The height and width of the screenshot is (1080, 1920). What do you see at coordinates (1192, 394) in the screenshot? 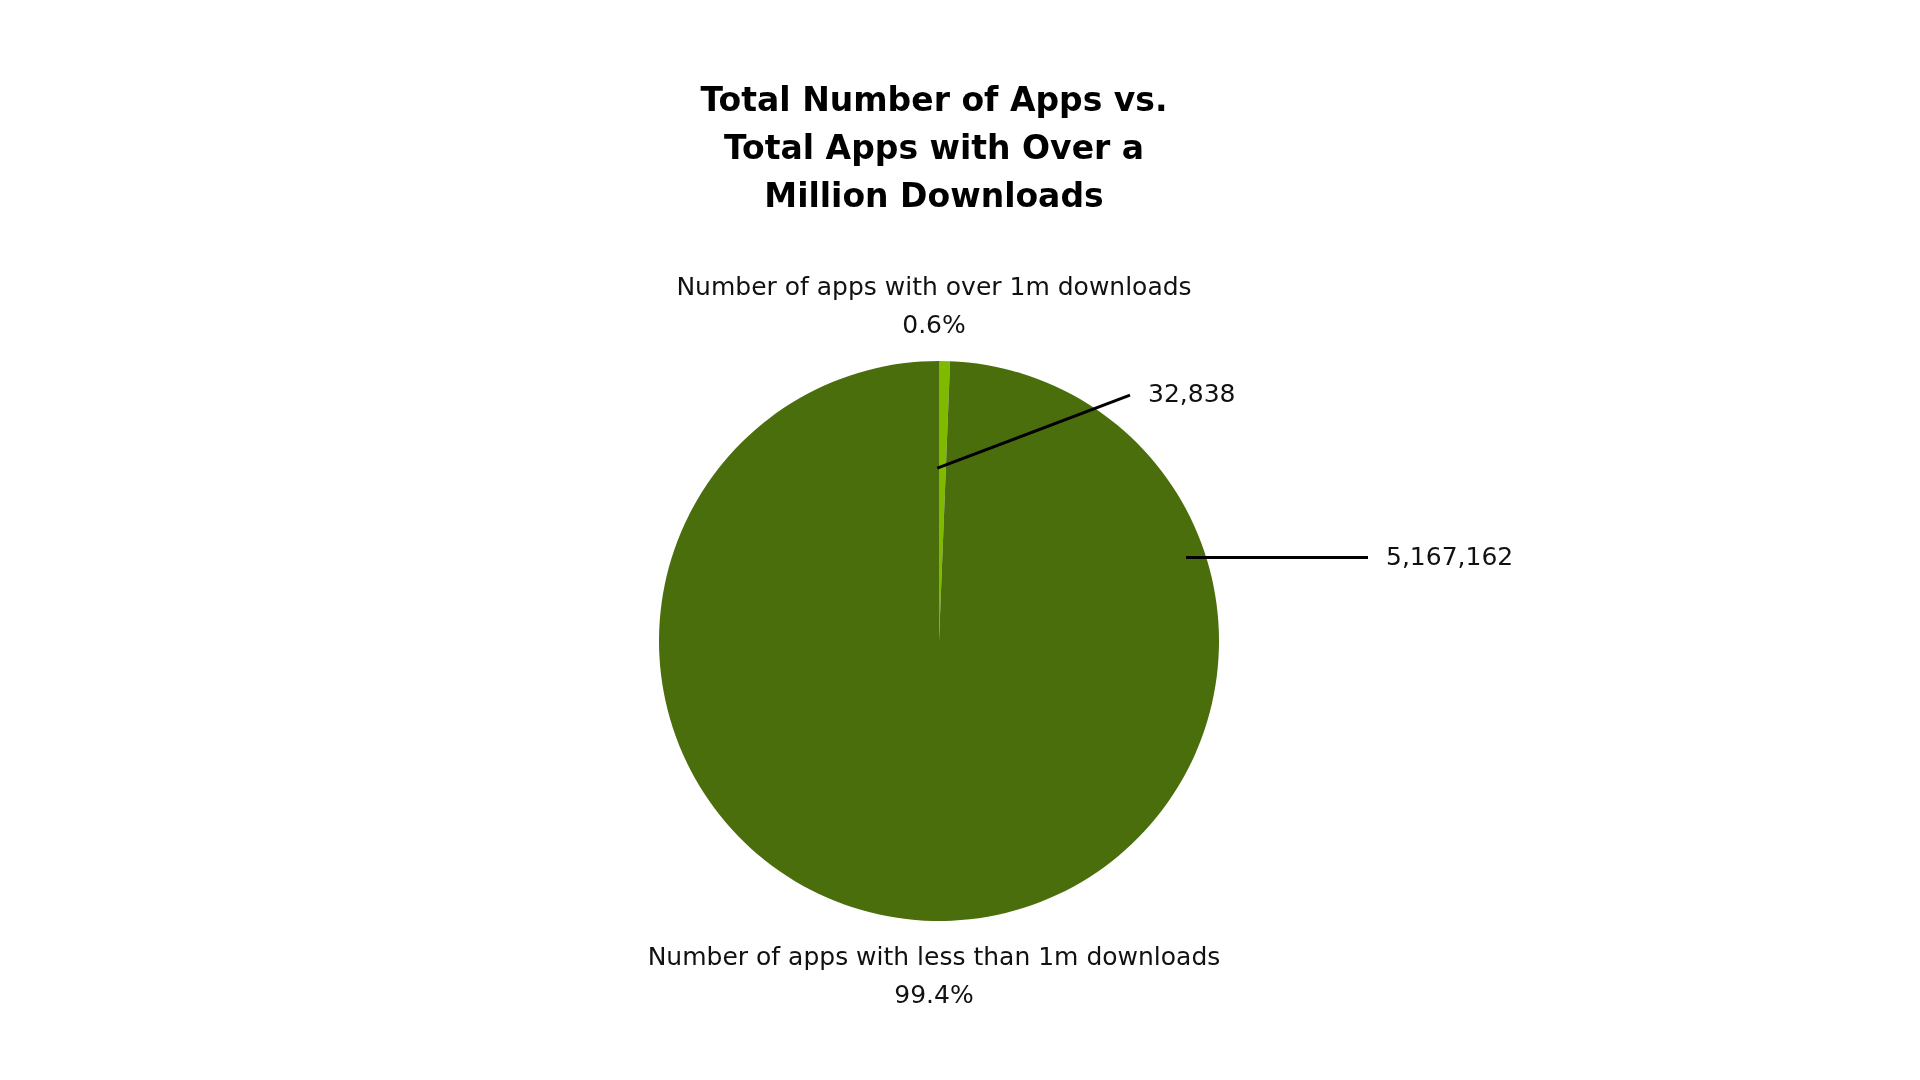
I see `data-label: 32,838` at bounding box center [1192, 394].